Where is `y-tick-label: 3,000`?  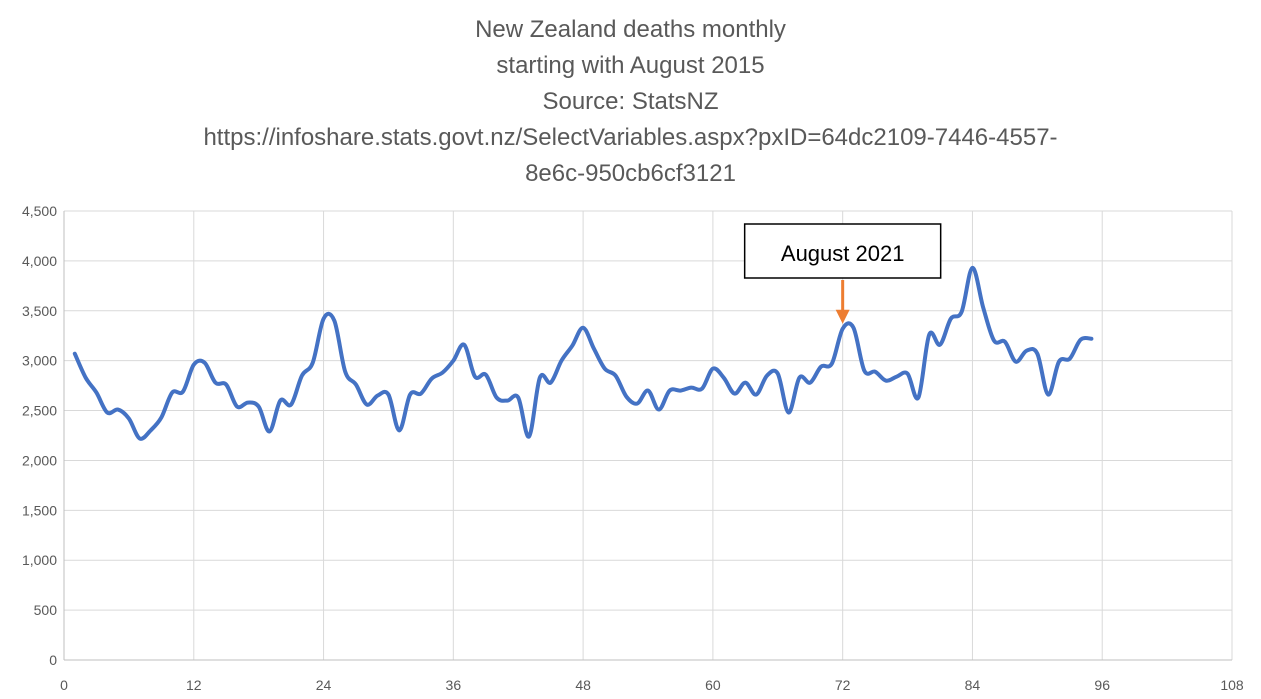
y-tick-label: 3,000 is located at coordinates (39, 361).